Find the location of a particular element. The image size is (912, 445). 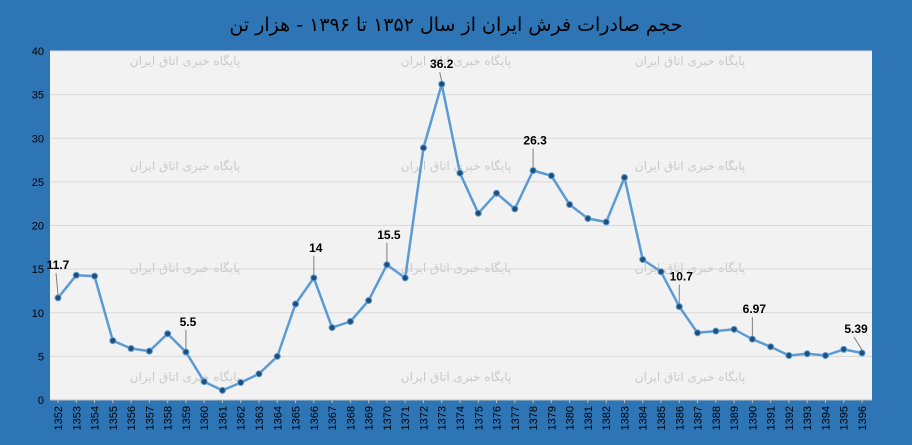

x-tick-label: 1366 is located at coordinates (315, 418).